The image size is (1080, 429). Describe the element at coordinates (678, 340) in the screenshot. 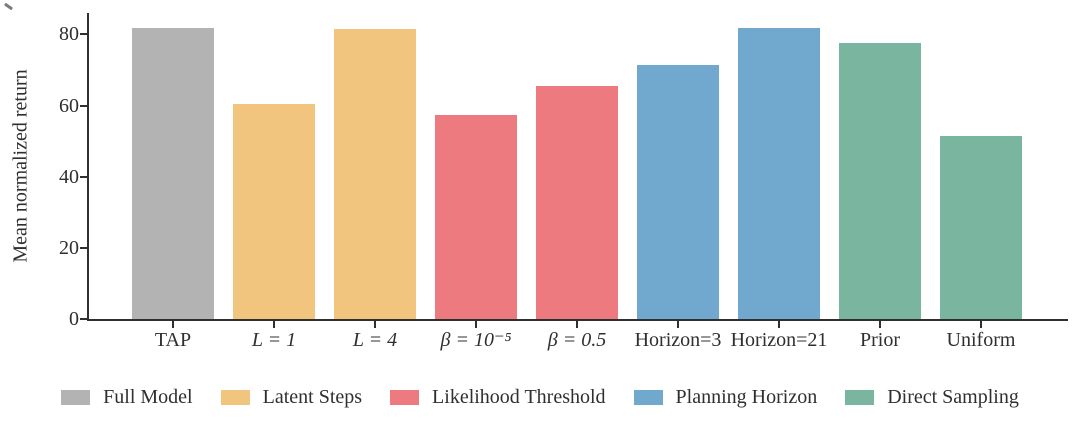

I see `x-tick-label: Horizon=3` at that location.